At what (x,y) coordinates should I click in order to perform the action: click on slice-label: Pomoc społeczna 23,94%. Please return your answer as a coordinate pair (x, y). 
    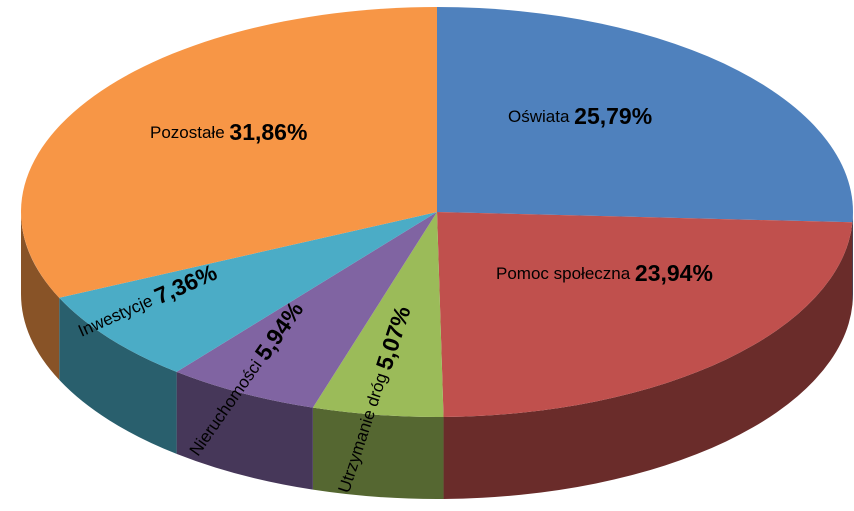
    Looking at the image, I should click on (604, 273).